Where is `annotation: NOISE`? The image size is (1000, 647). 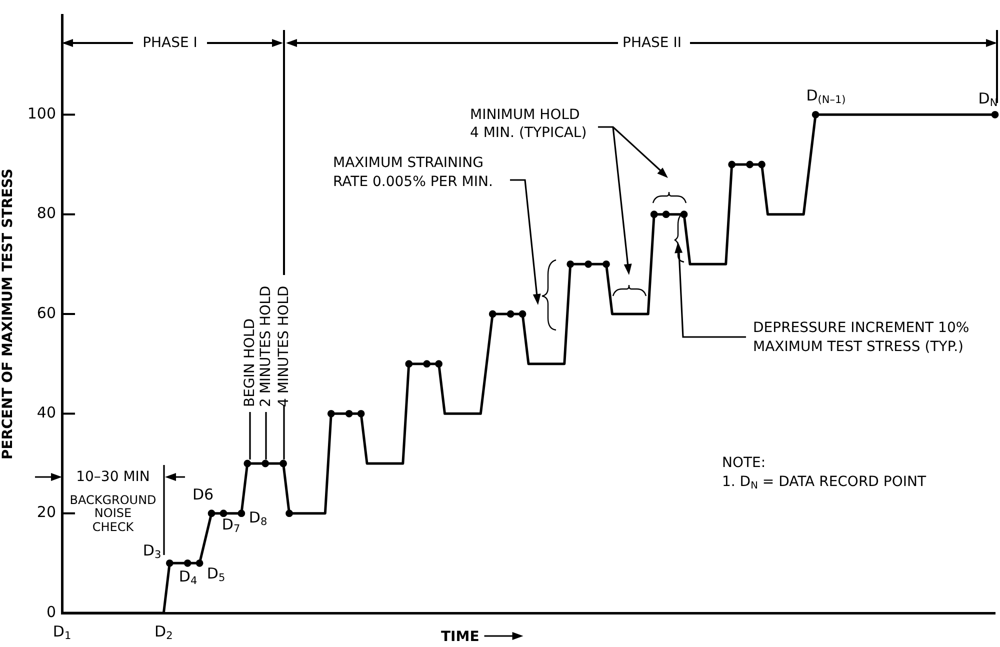 annotation: NOISE is located at coordinates (113, 513).